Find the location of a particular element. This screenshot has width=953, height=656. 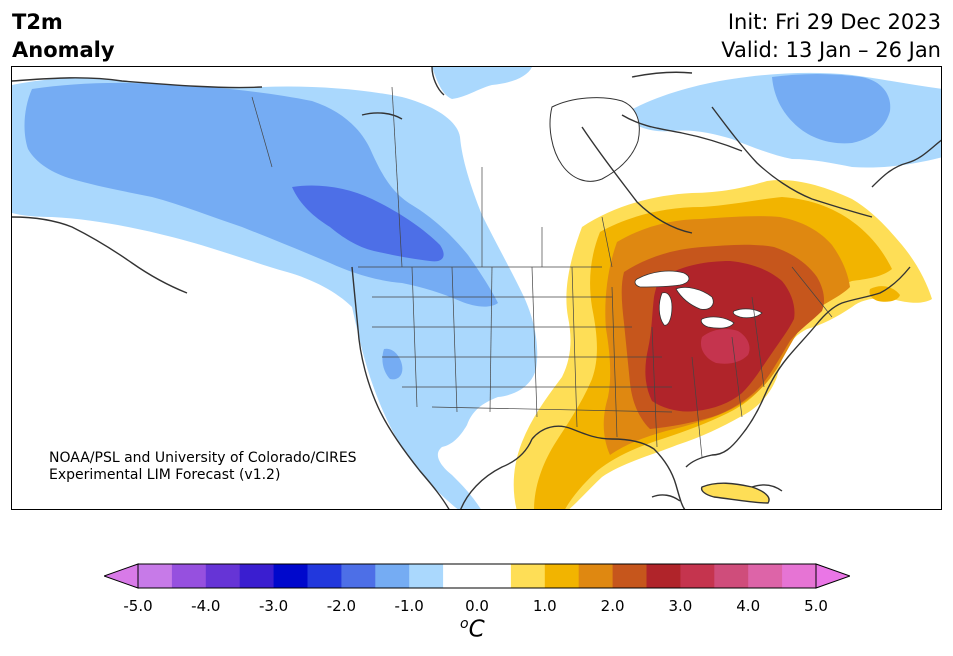

colorbar-tick-label: 2.0 is located at coordinates (612, 606).